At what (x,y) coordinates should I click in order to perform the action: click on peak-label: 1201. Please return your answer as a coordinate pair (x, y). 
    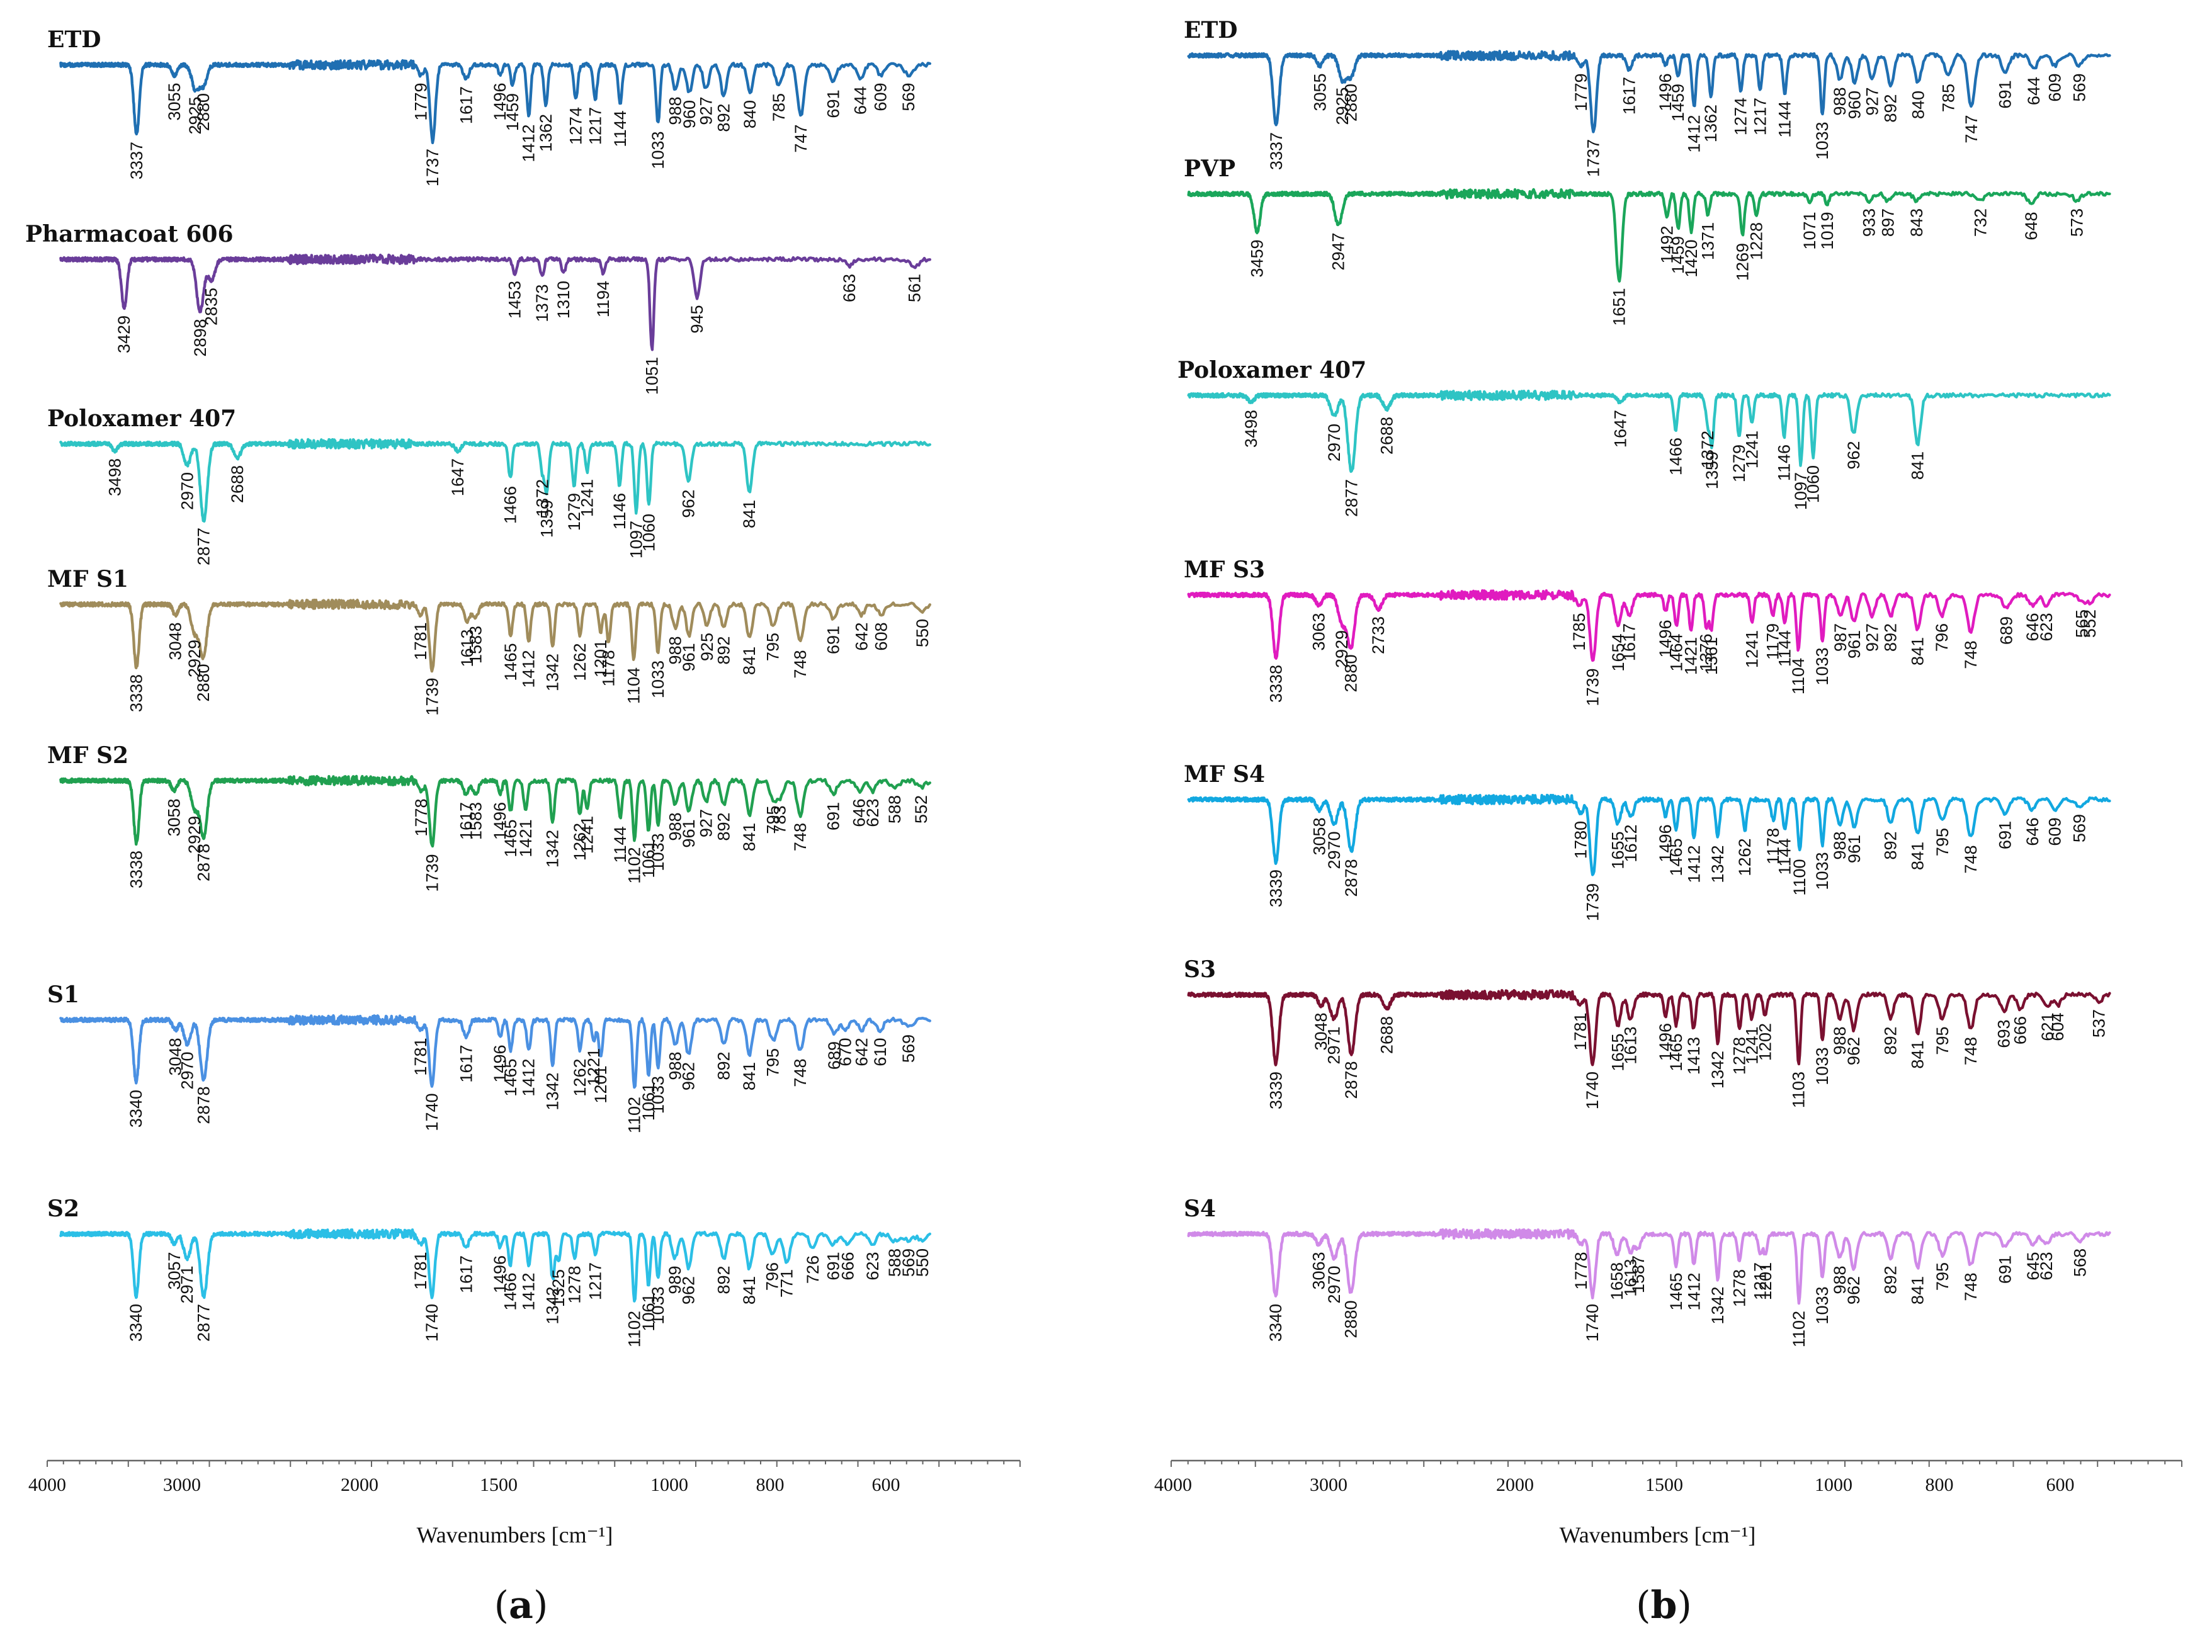
    Looking at the image, I should click on (1765, 1281).